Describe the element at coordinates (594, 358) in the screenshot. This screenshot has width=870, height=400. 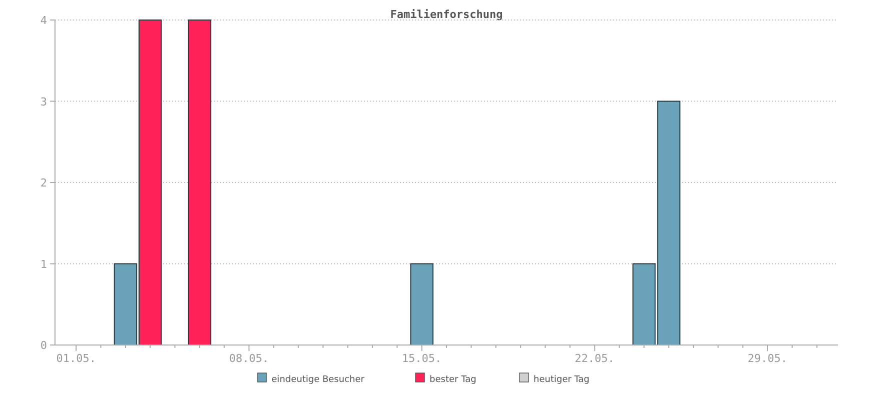
I see `x-tick-label: 22.05.` at that location.